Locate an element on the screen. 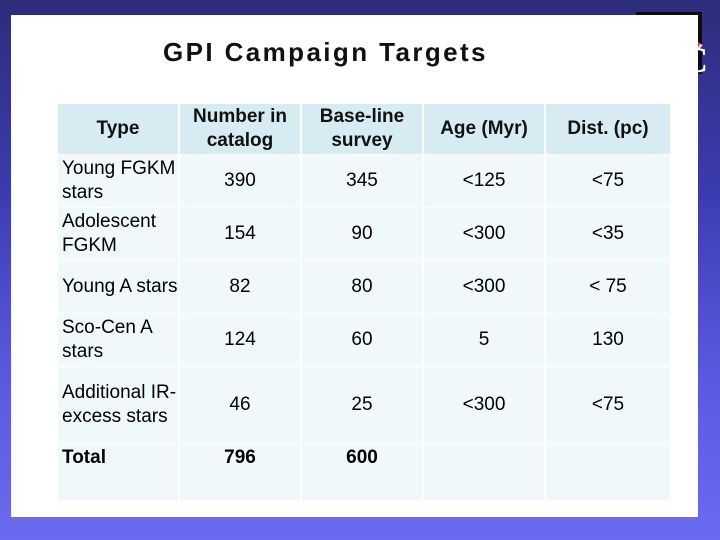  cell-number: 390 is located at coordinates (240, 181).